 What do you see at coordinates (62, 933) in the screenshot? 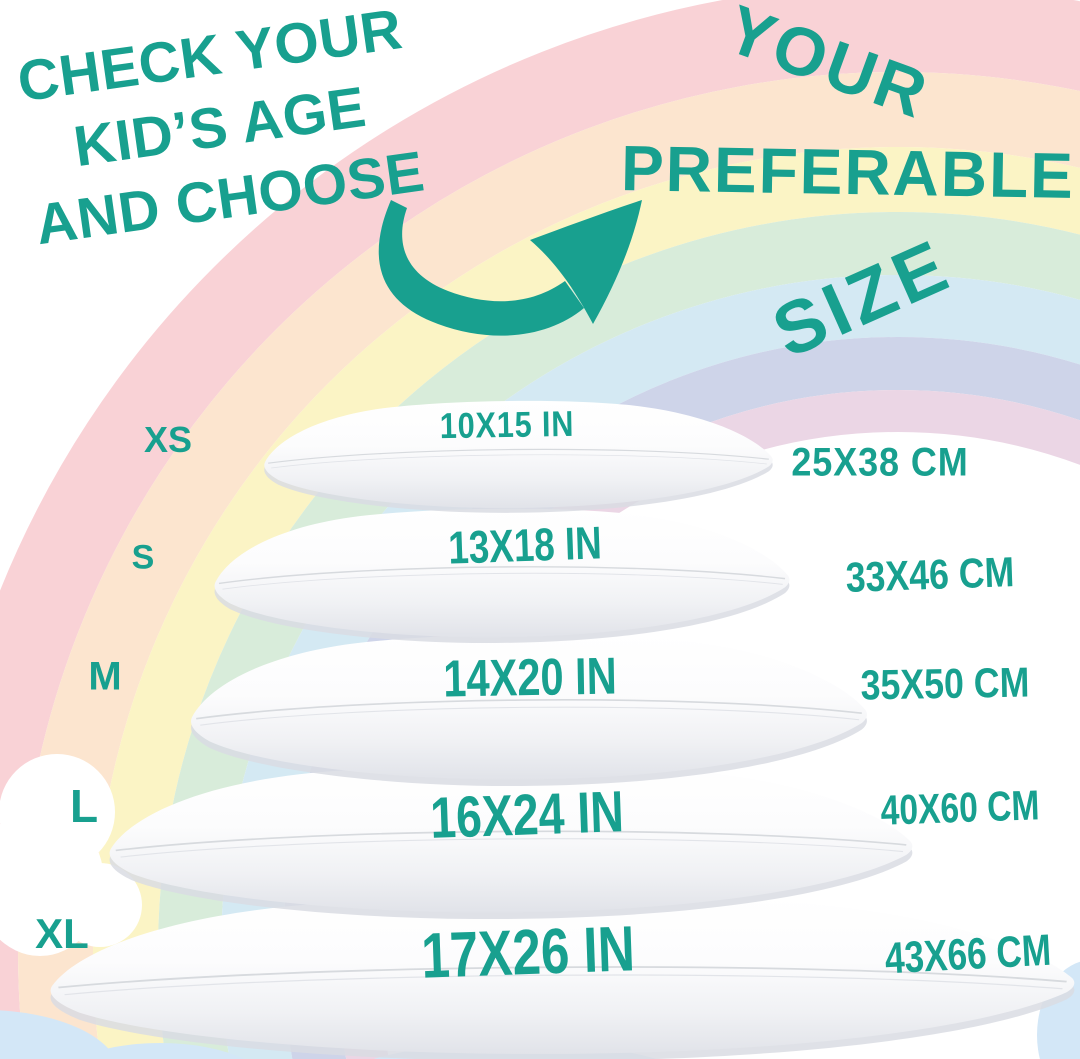
I see `size-label-xl: XL` at bounding box center [62, 933].